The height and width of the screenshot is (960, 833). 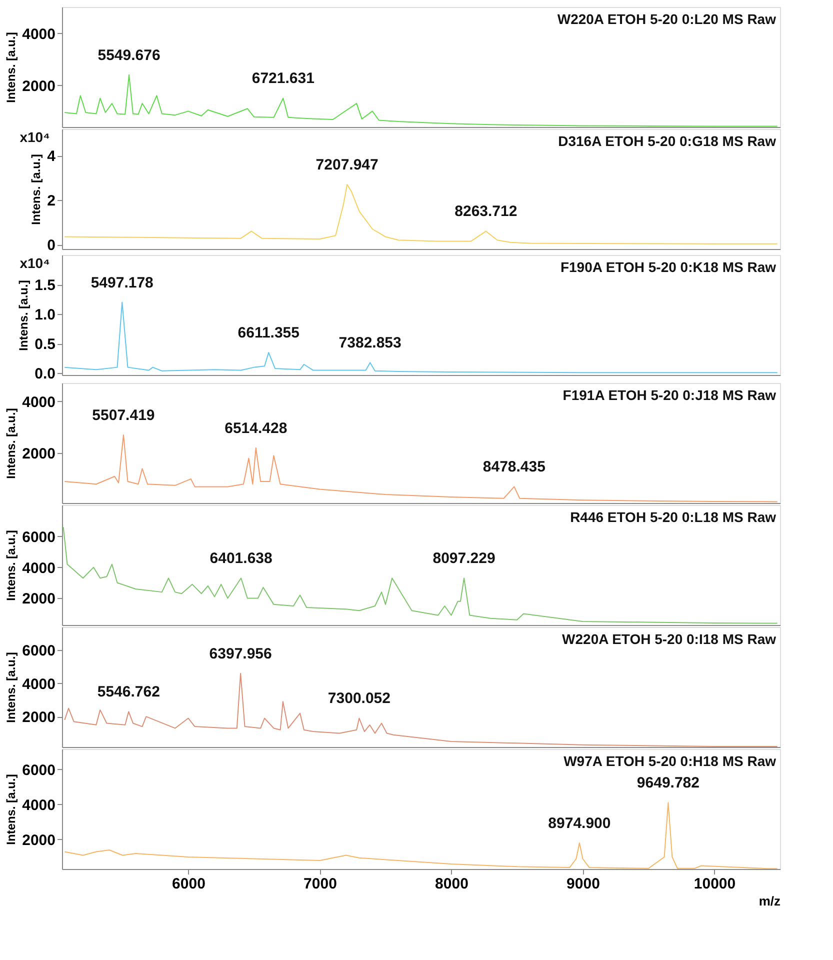 I want to click on annotation: 5507.419, so click(x=123, y=415).